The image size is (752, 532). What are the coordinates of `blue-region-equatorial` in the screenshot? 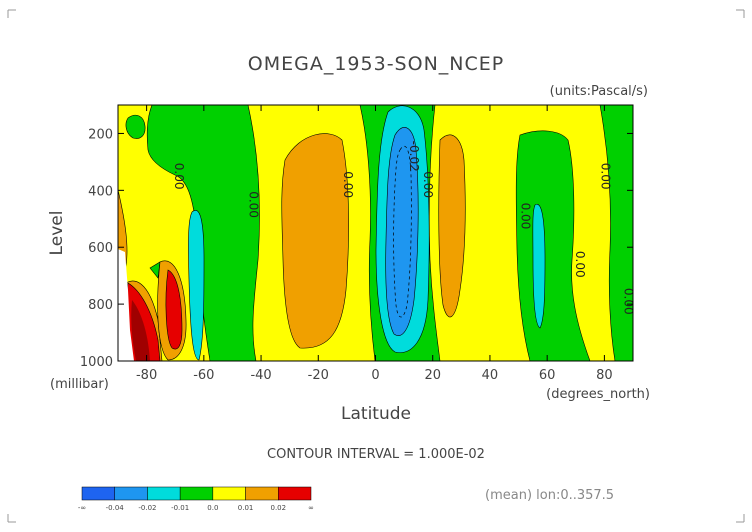 It's located at (402, 231).